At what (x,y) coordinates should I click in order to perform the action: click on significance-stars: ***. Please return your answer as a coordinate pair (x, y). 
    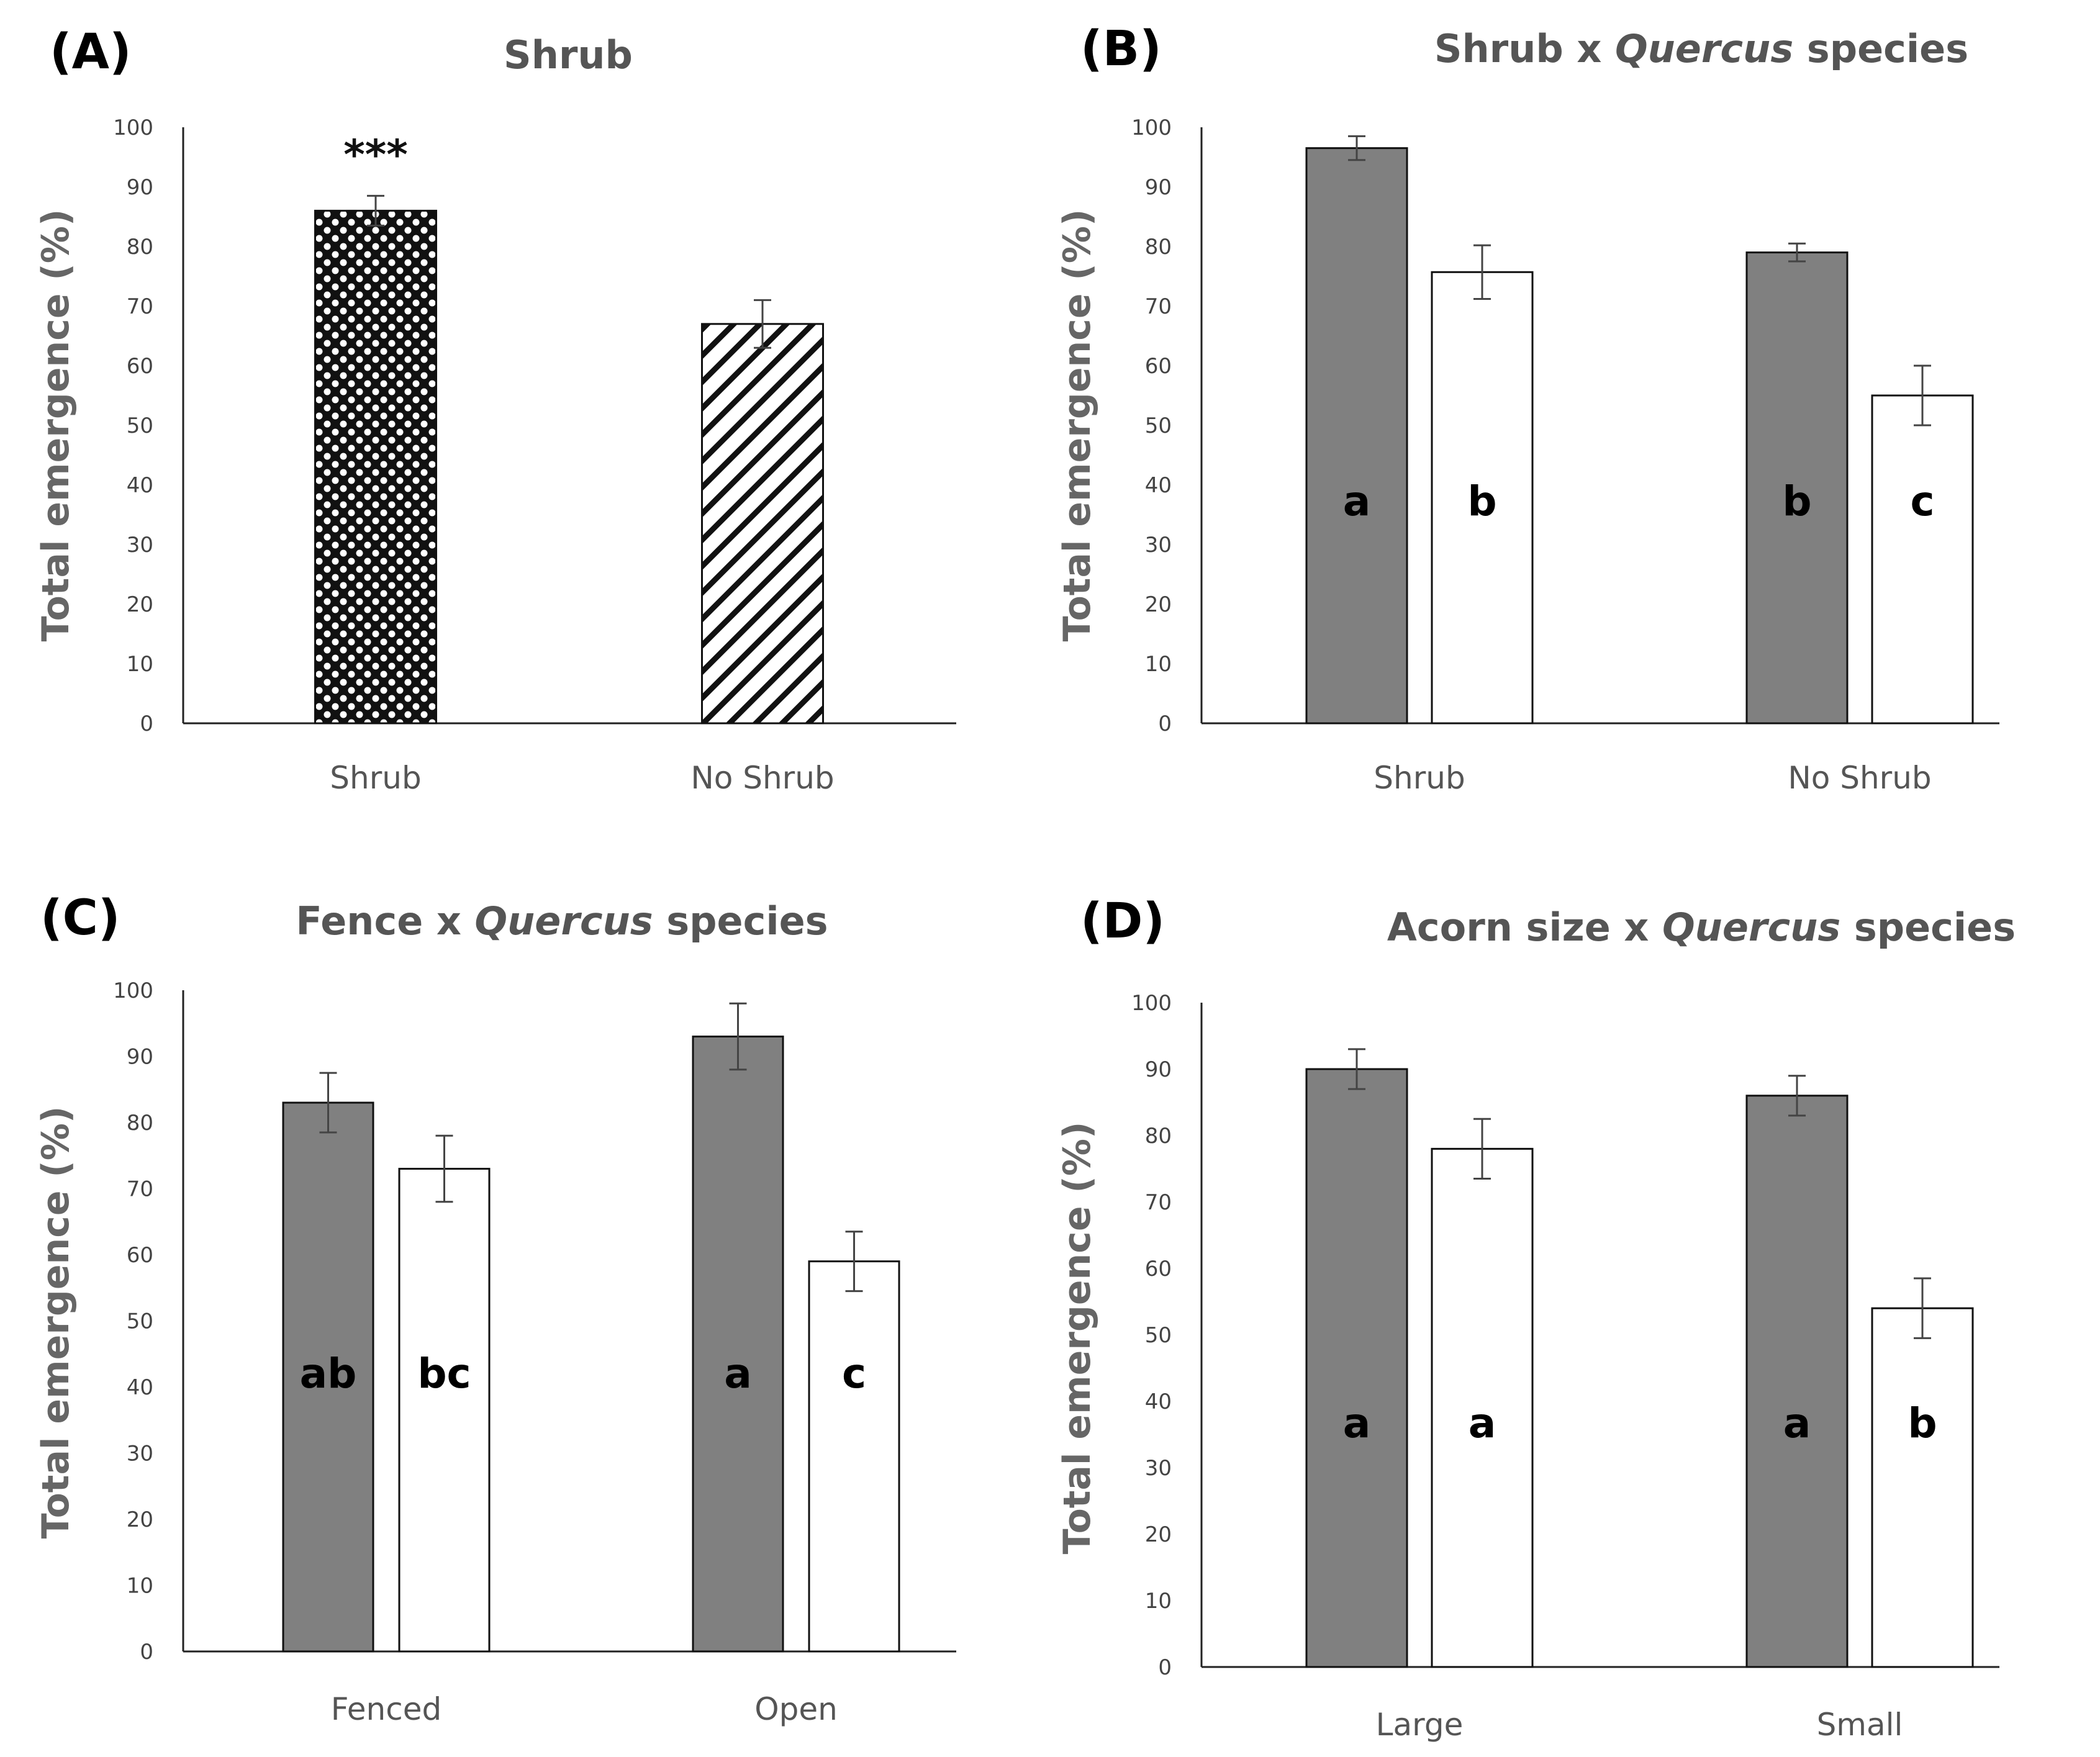
    Looking at the image, I should click on (375, 155).